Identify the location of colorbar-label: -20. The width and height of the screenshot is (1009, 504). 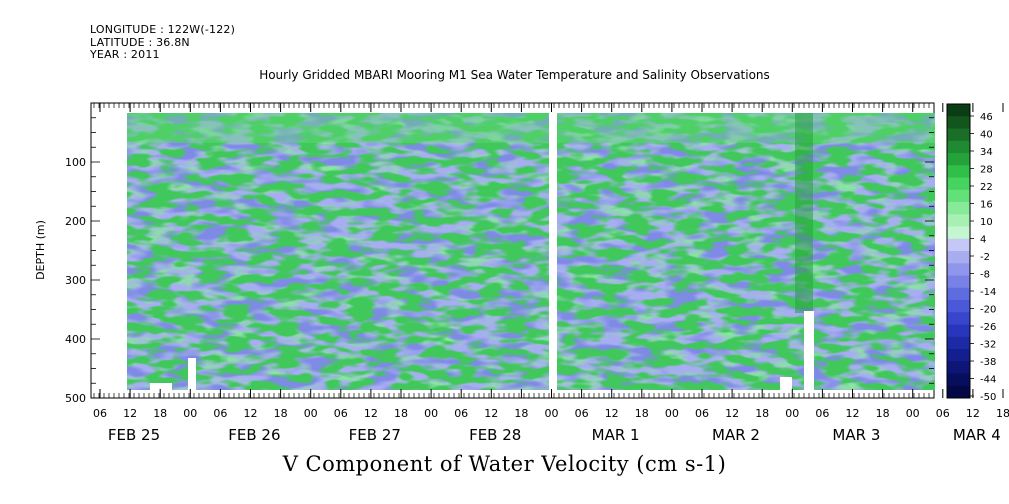
(988, 310).